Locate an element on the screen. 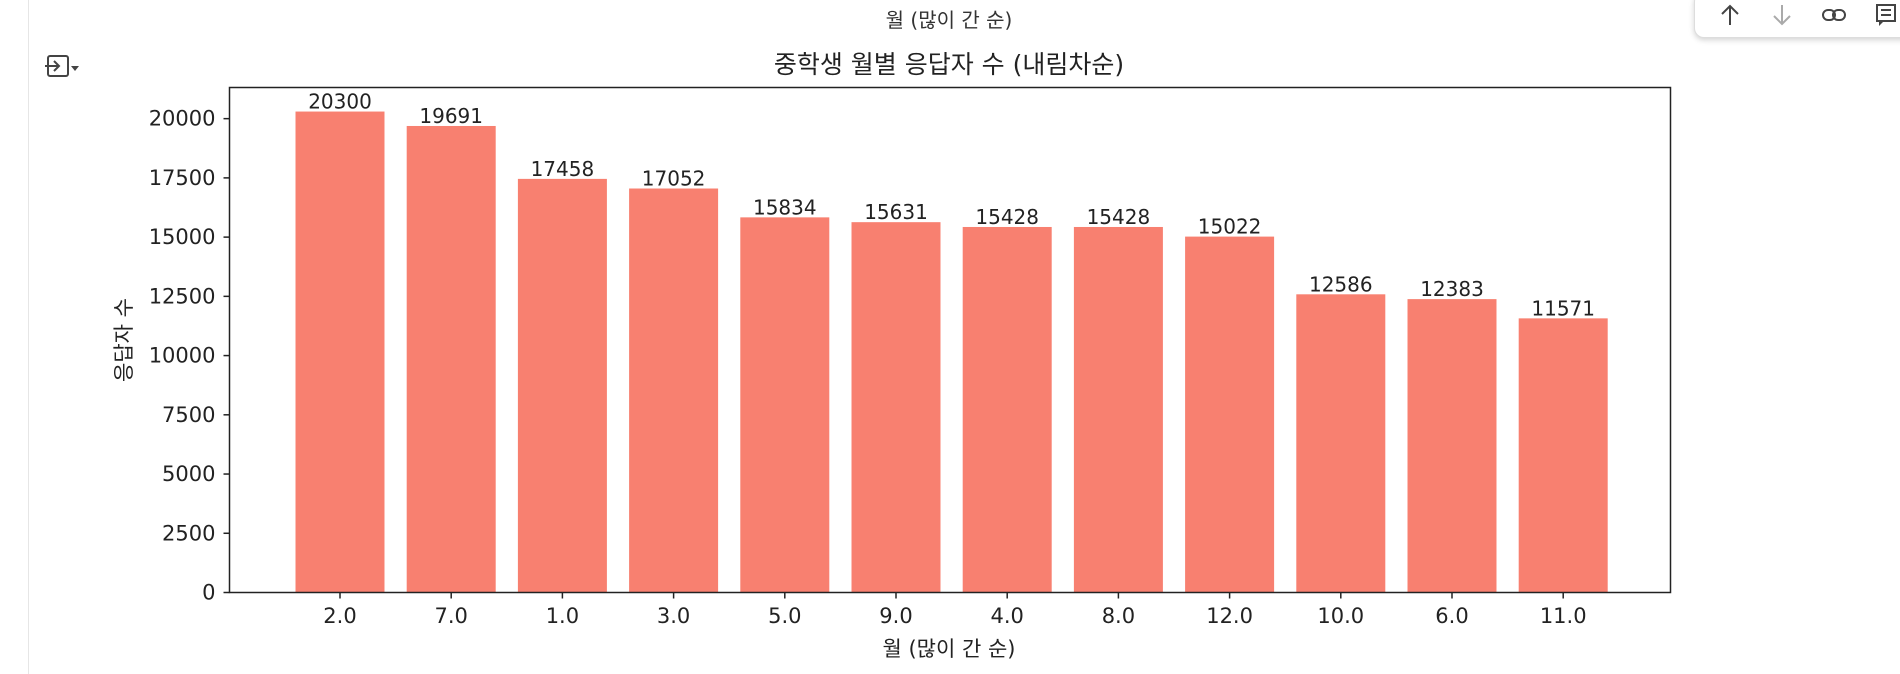  x-tick-label: 4.0 is located at coordinates (1006, 616).